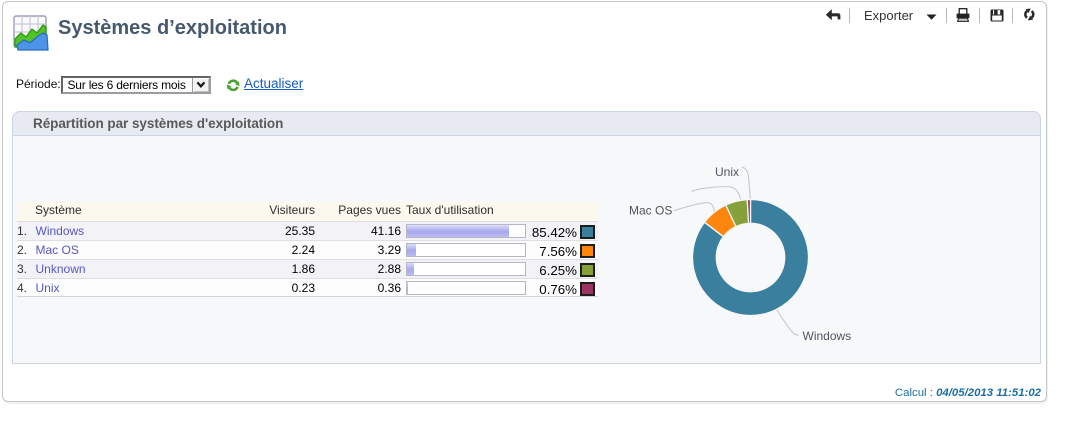 The height and width of the screenshot is (422, 1067). What do you see at coordinates (650, 210) in the screenshot?
I see `svg-text: Mac OS` at bounding box center [650, 210].